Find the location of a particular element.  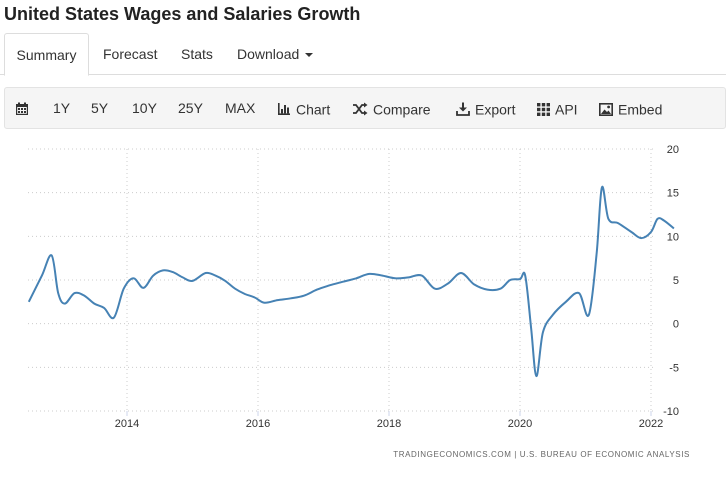

calendar-button is located at coordinates (24, 108).